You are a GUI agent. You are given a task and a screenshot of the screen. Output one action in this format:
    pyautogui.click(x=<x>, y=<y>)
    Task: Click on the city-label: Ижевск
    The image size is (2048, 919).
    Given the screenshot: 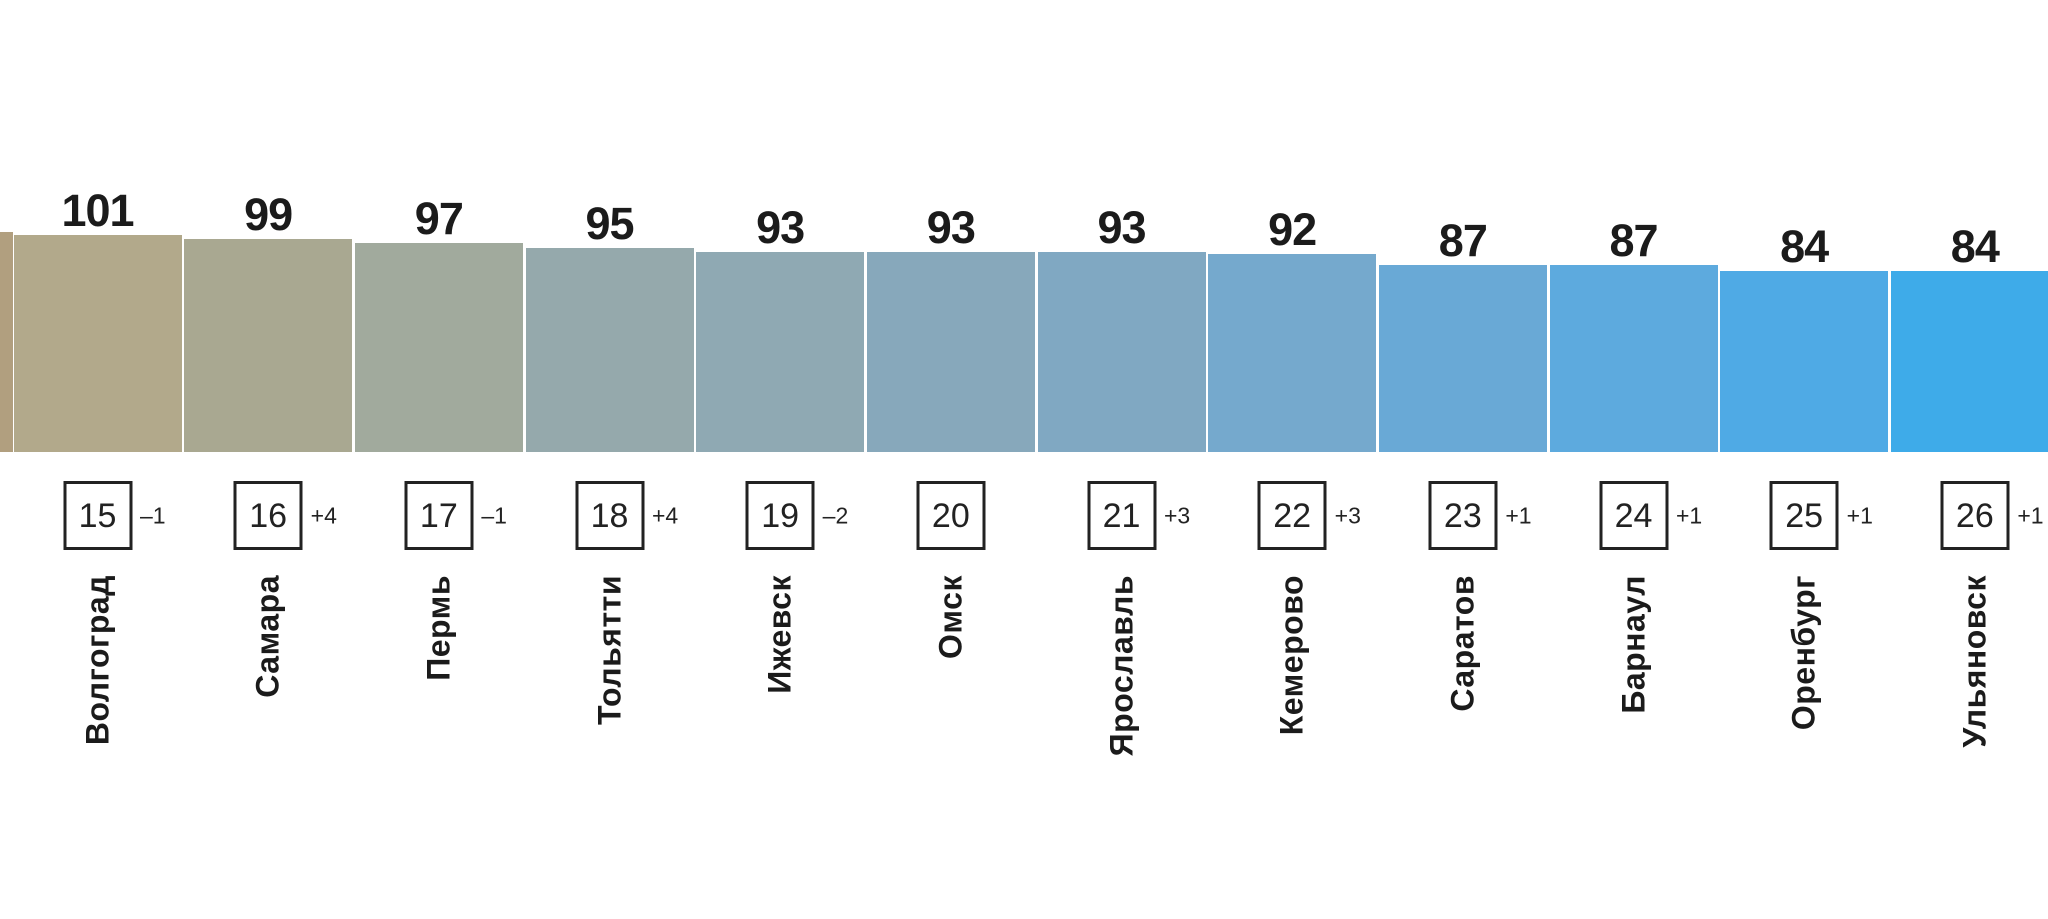 What is the action you would take?
    pyautogui.click(x=779, y=634)
    